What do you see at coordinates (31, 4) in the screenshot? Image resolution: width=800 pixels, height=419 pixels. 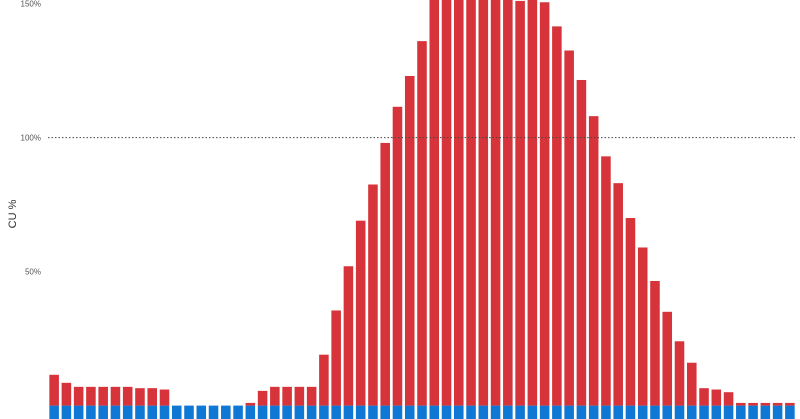 I see `y-tick-label: 150%` at bounding box center [31, 4].